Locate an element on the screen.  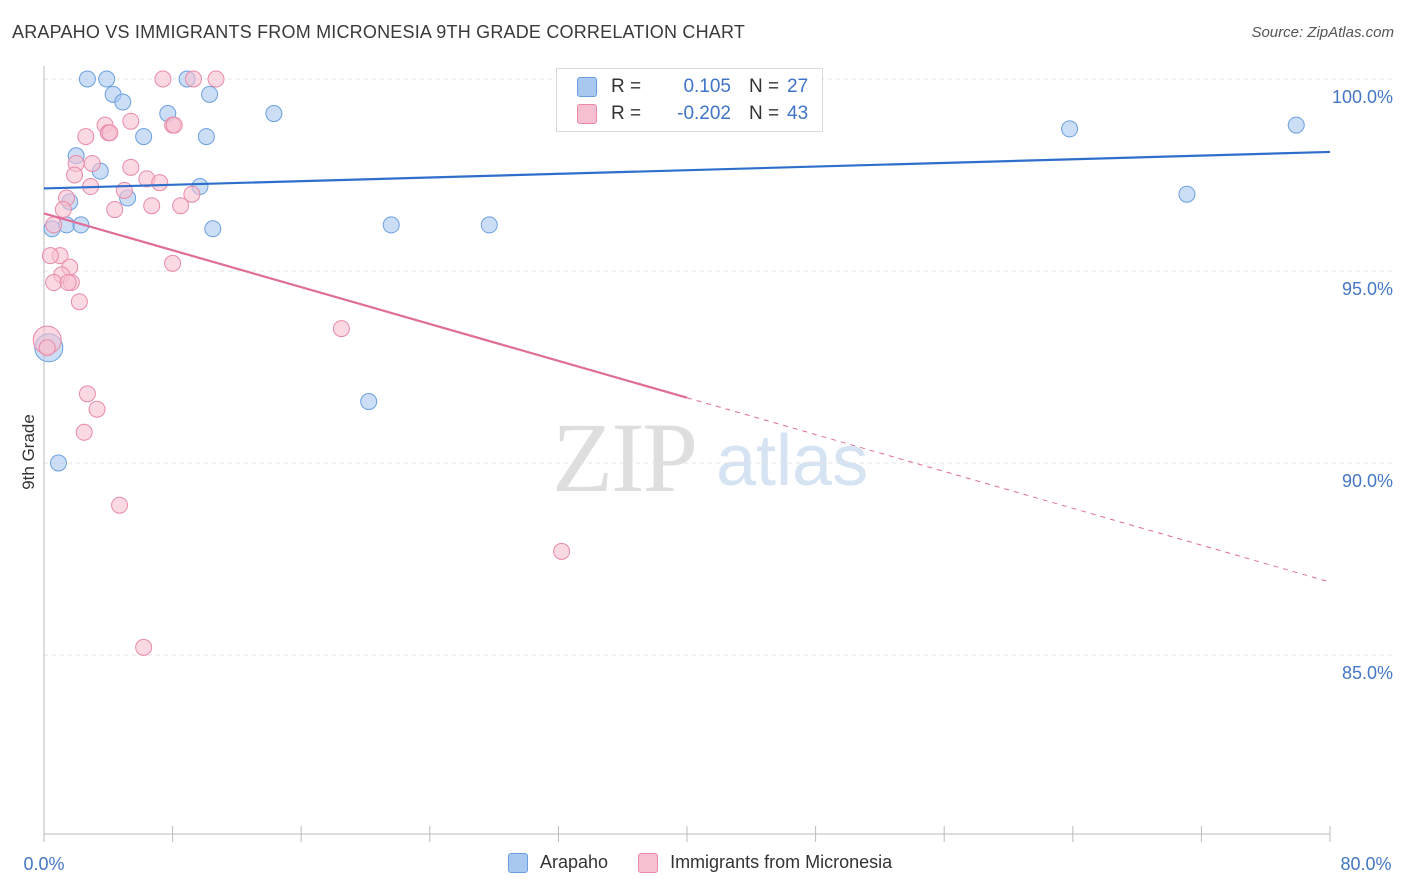
legend-row-micronesia: R = -0.202 N = 43 is located at coordinates (692, 114).